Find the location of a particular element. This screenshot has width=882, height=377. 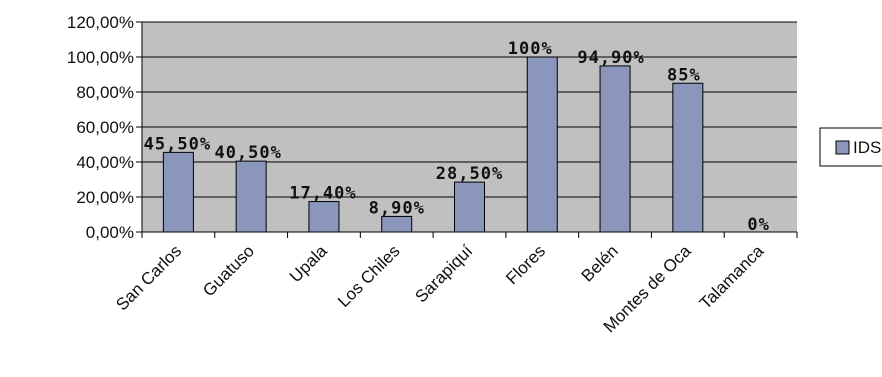

y-tick-label: 100,00% is located at coordinates (100, 57).